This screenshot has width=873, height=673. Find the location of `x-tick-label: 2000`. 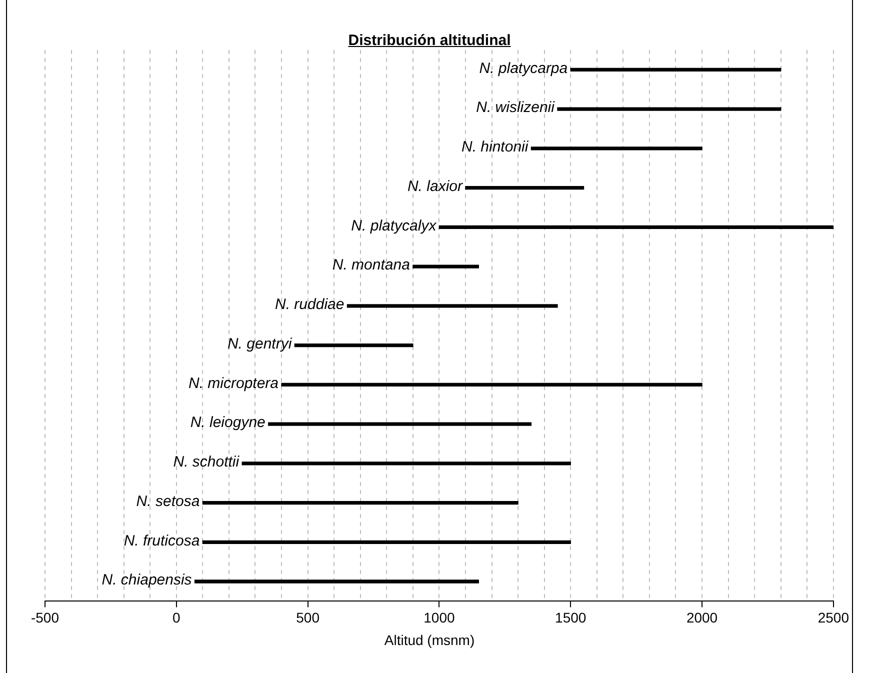

x-tick-label: 2000 is located at coordinates (702, 617).